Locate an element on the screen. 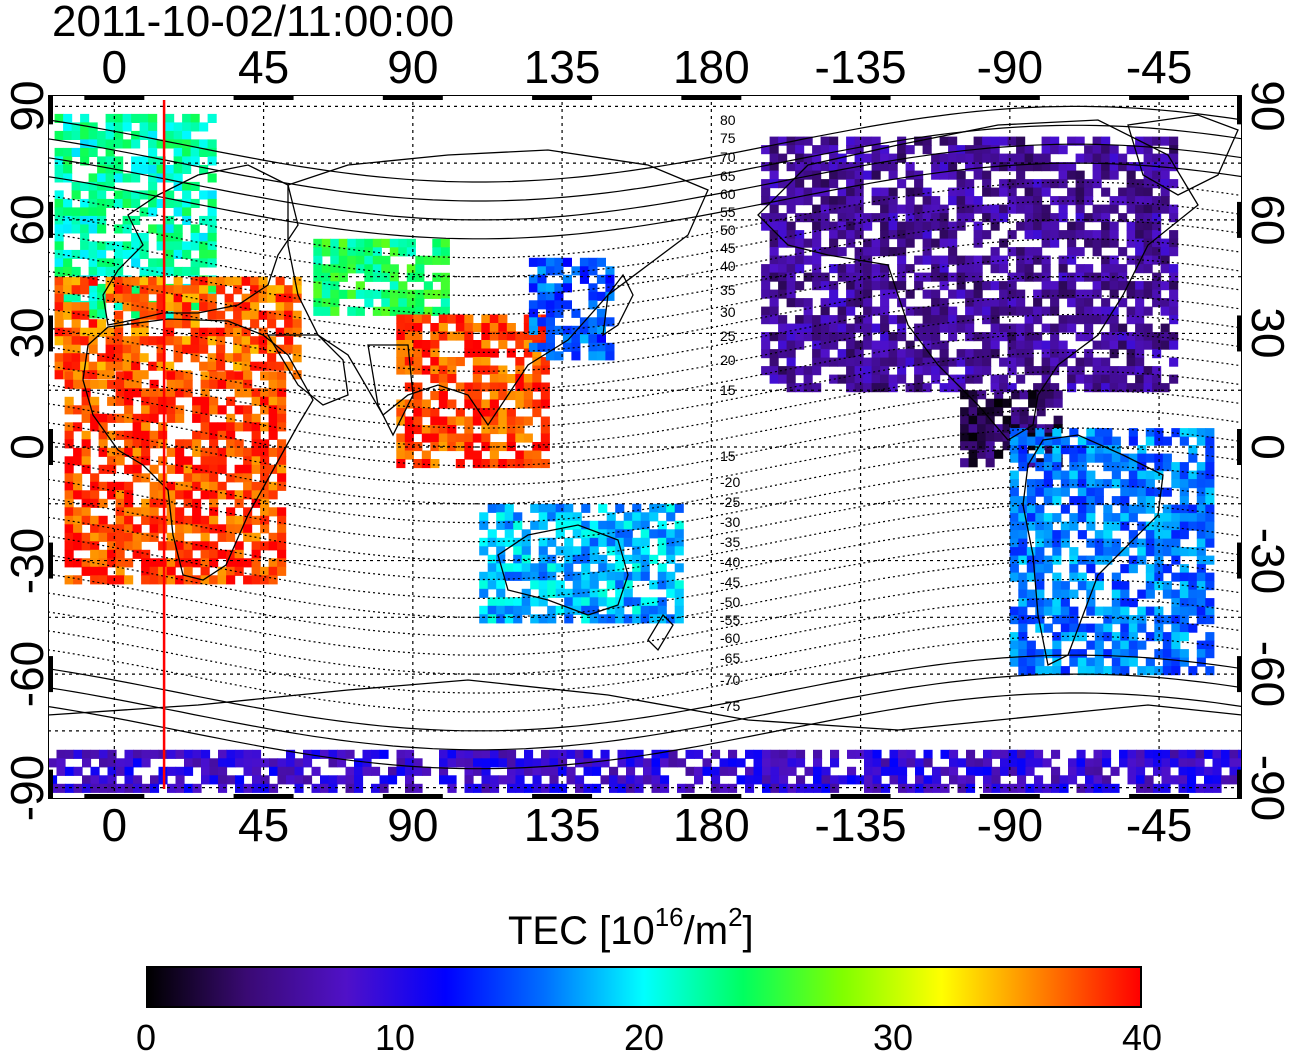 This screenshot has width=1292, height=1058. colorbar is located at coordinates (644, 987).